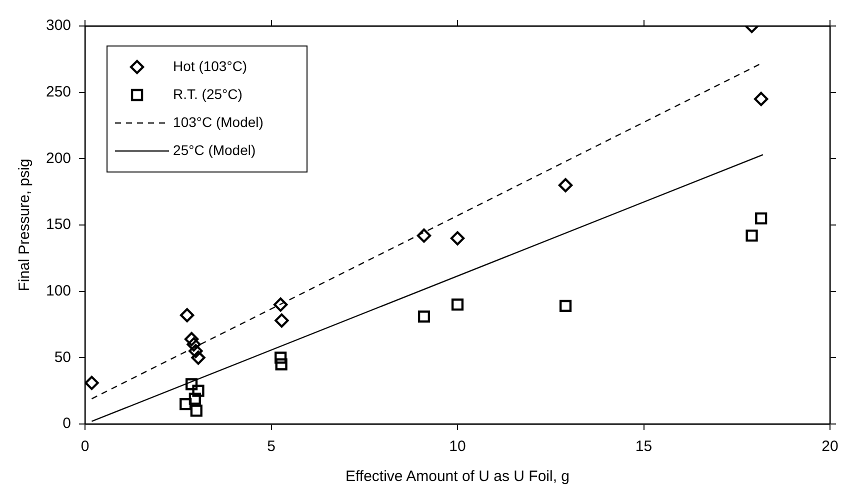 This screenshot has width=858, height=498. What do you see at coordinates (207, 94) in the screenshot?
I see `legend-label: R.T. (25°C)` at bounding box center [207, 94].